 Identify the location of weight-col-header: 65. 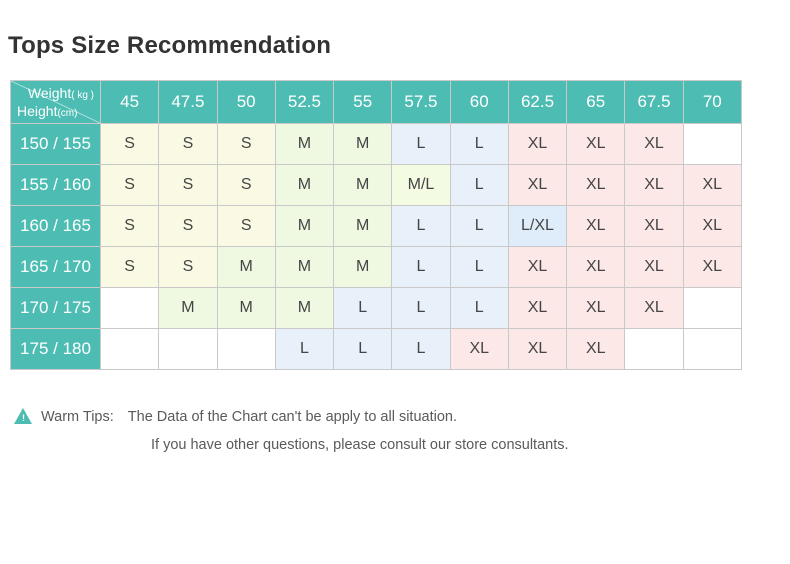
(596, 102).